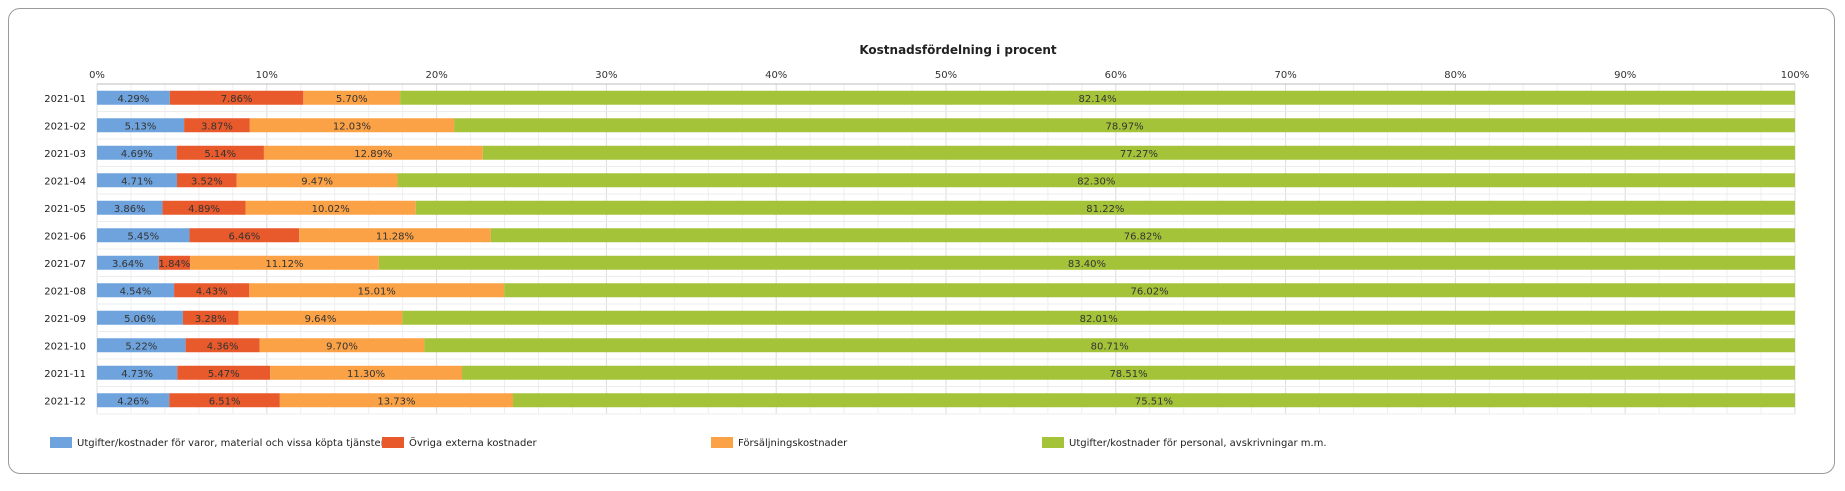  I want to click on chart-title: Kostnadsfördelning i procent, so click(958, 50).